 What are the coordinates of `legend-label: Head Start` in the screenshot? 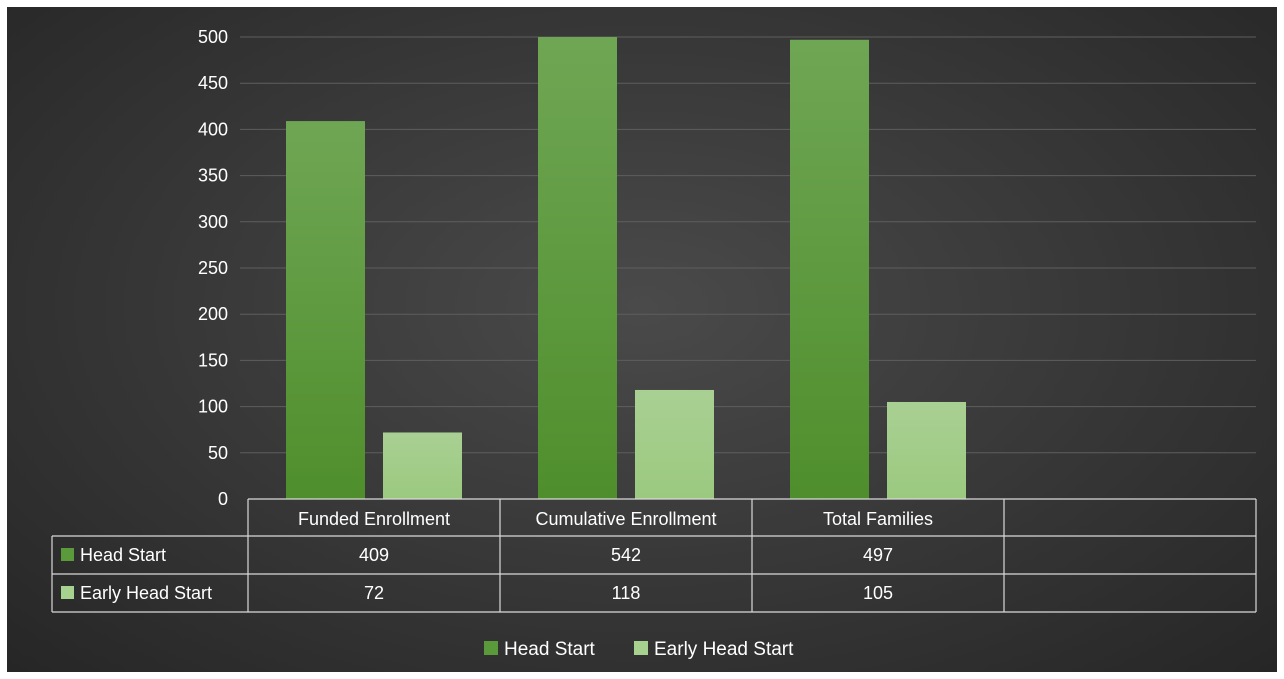 It's located at (550, 649).